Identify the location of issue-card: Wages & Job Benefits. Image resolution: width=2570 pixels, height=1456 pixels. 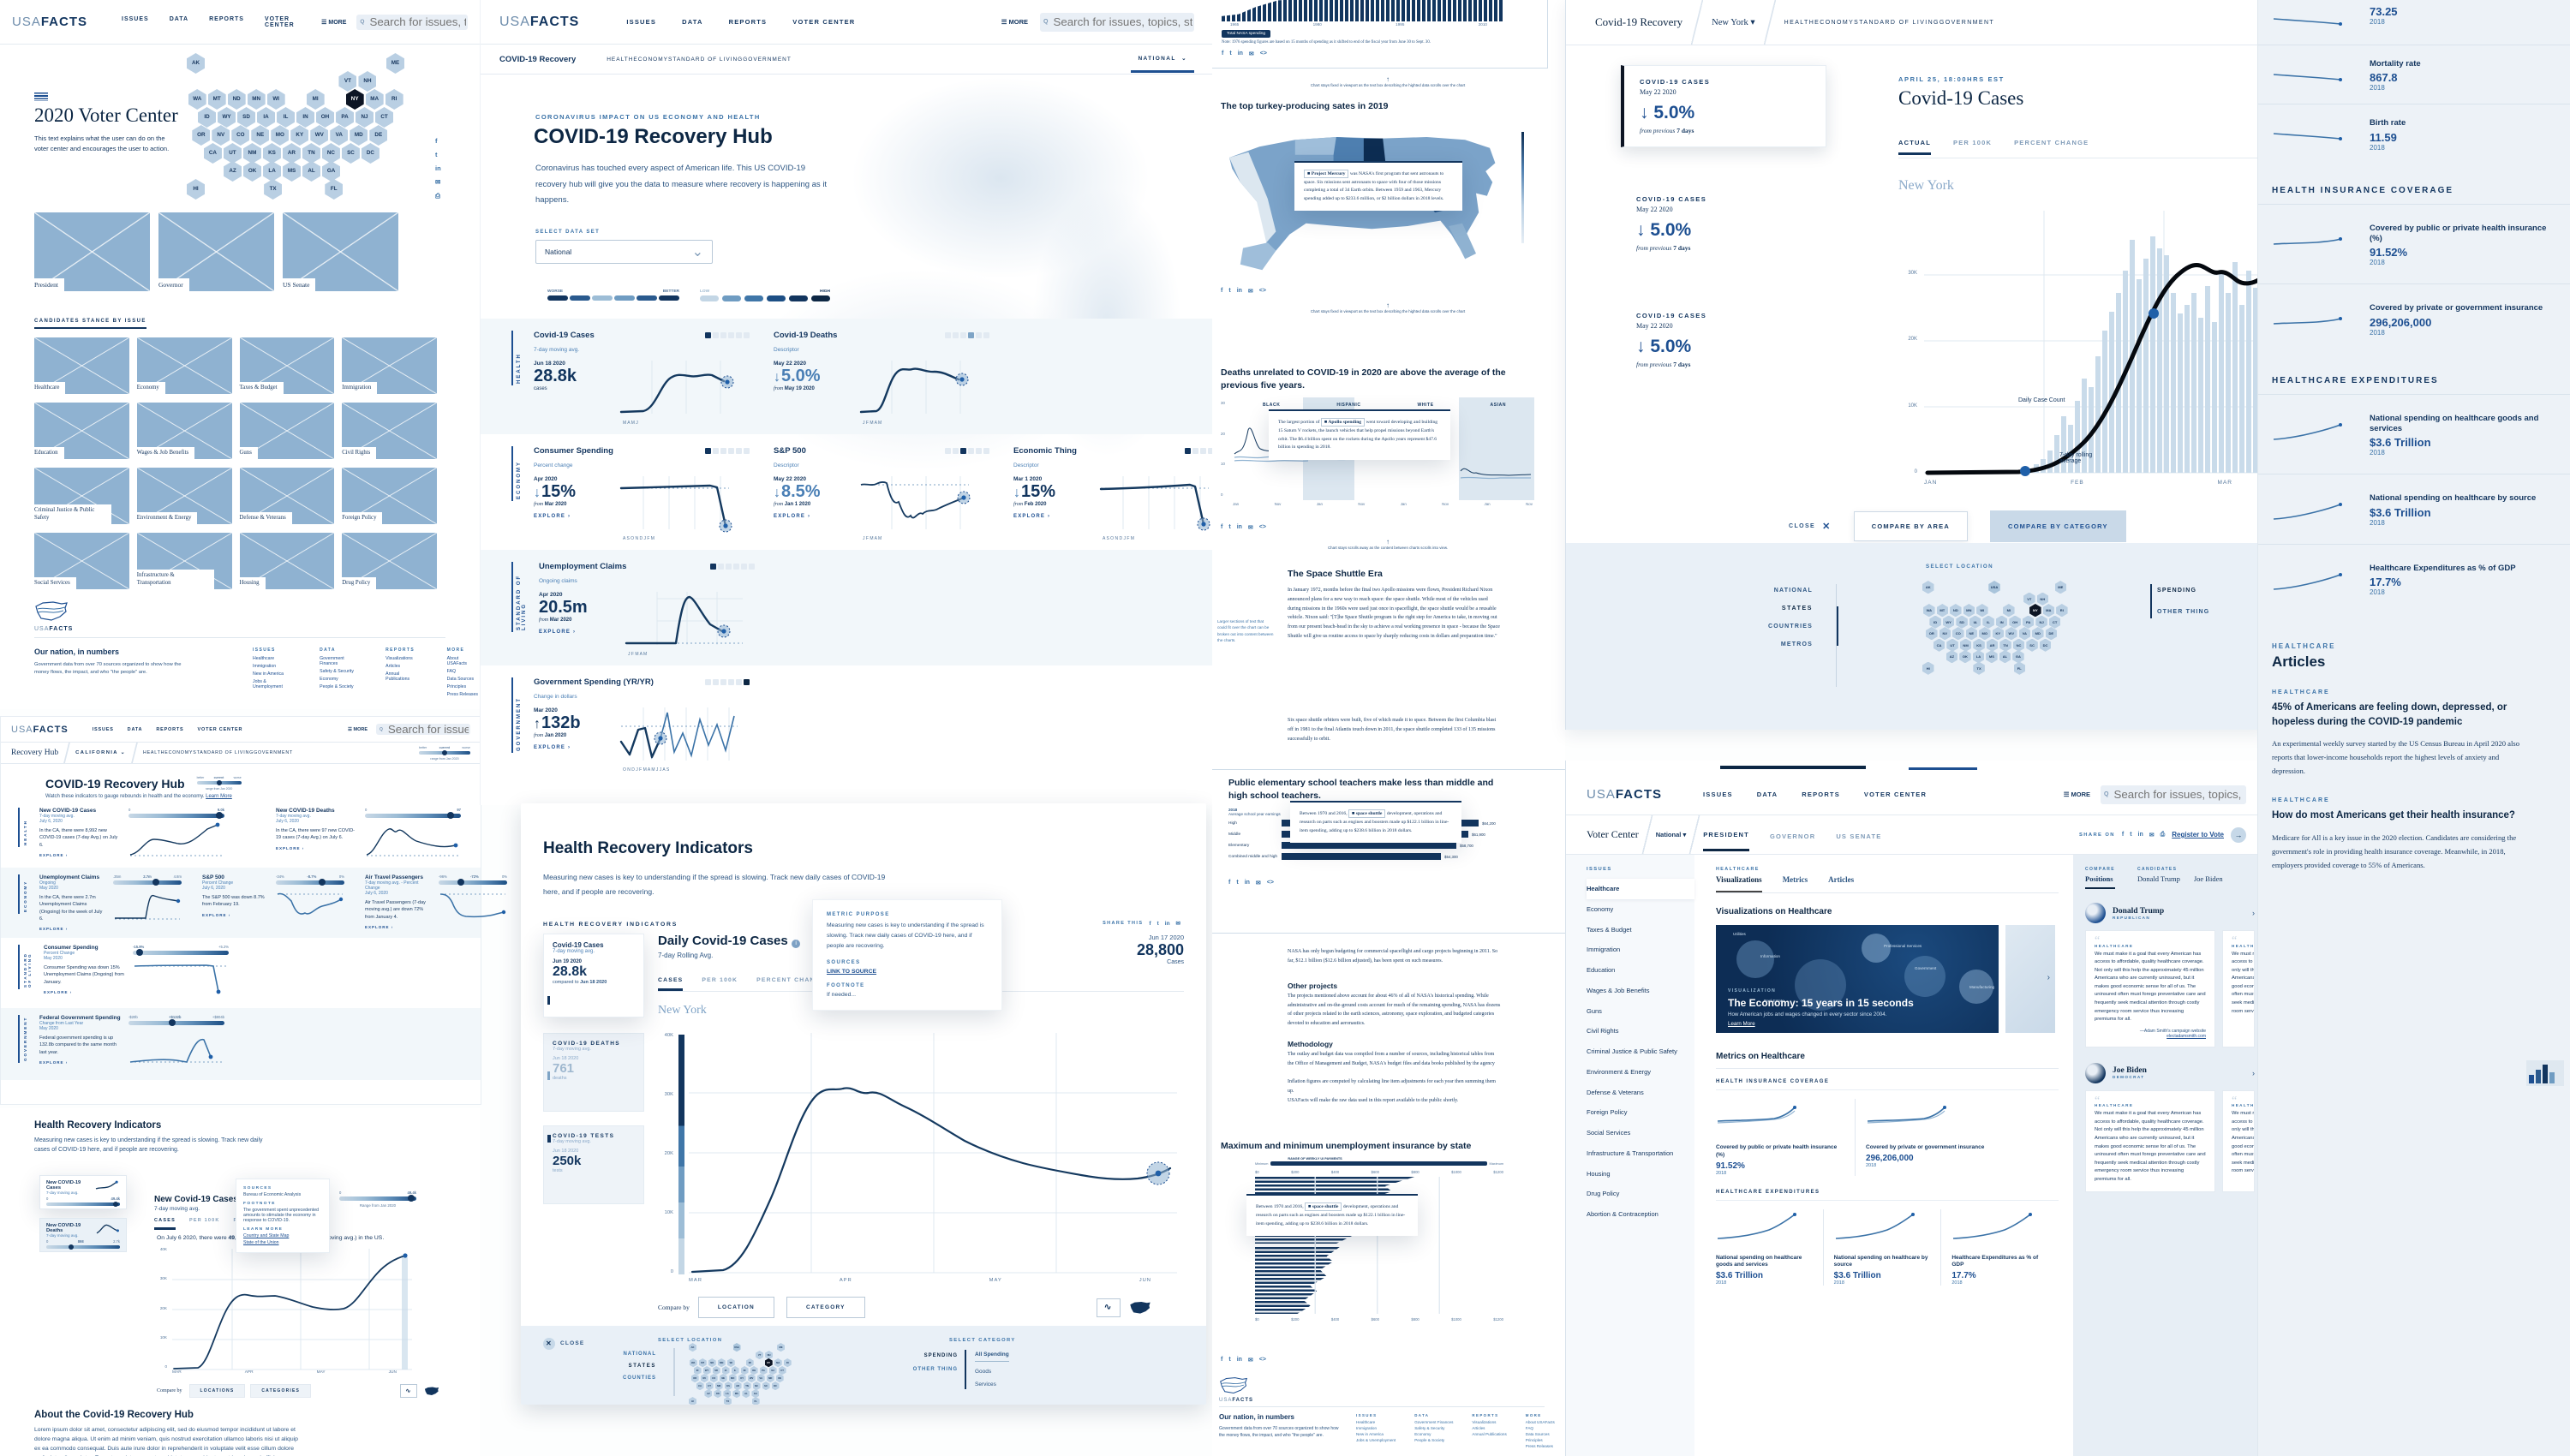
(184, 431).